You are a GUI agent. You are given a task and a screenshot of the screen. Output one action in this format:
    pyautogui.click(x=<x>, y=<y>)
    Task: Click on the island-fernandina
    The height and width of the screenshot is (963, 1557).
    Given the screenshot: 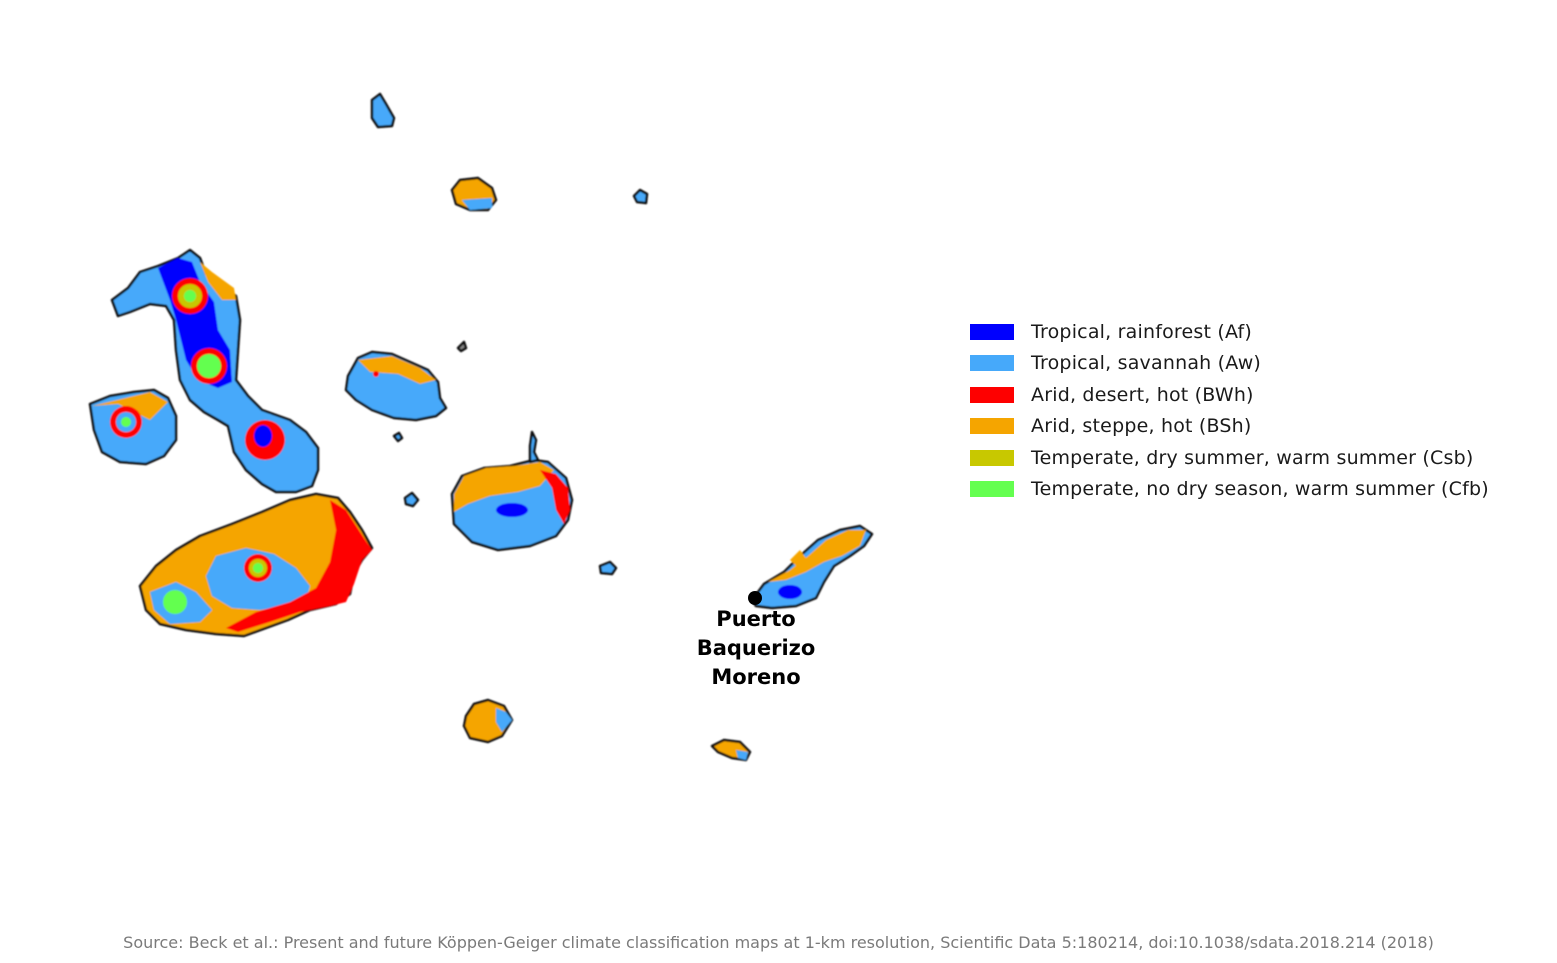 What is the action you would take?
    pyautogui.click(x=133, y=427)
    